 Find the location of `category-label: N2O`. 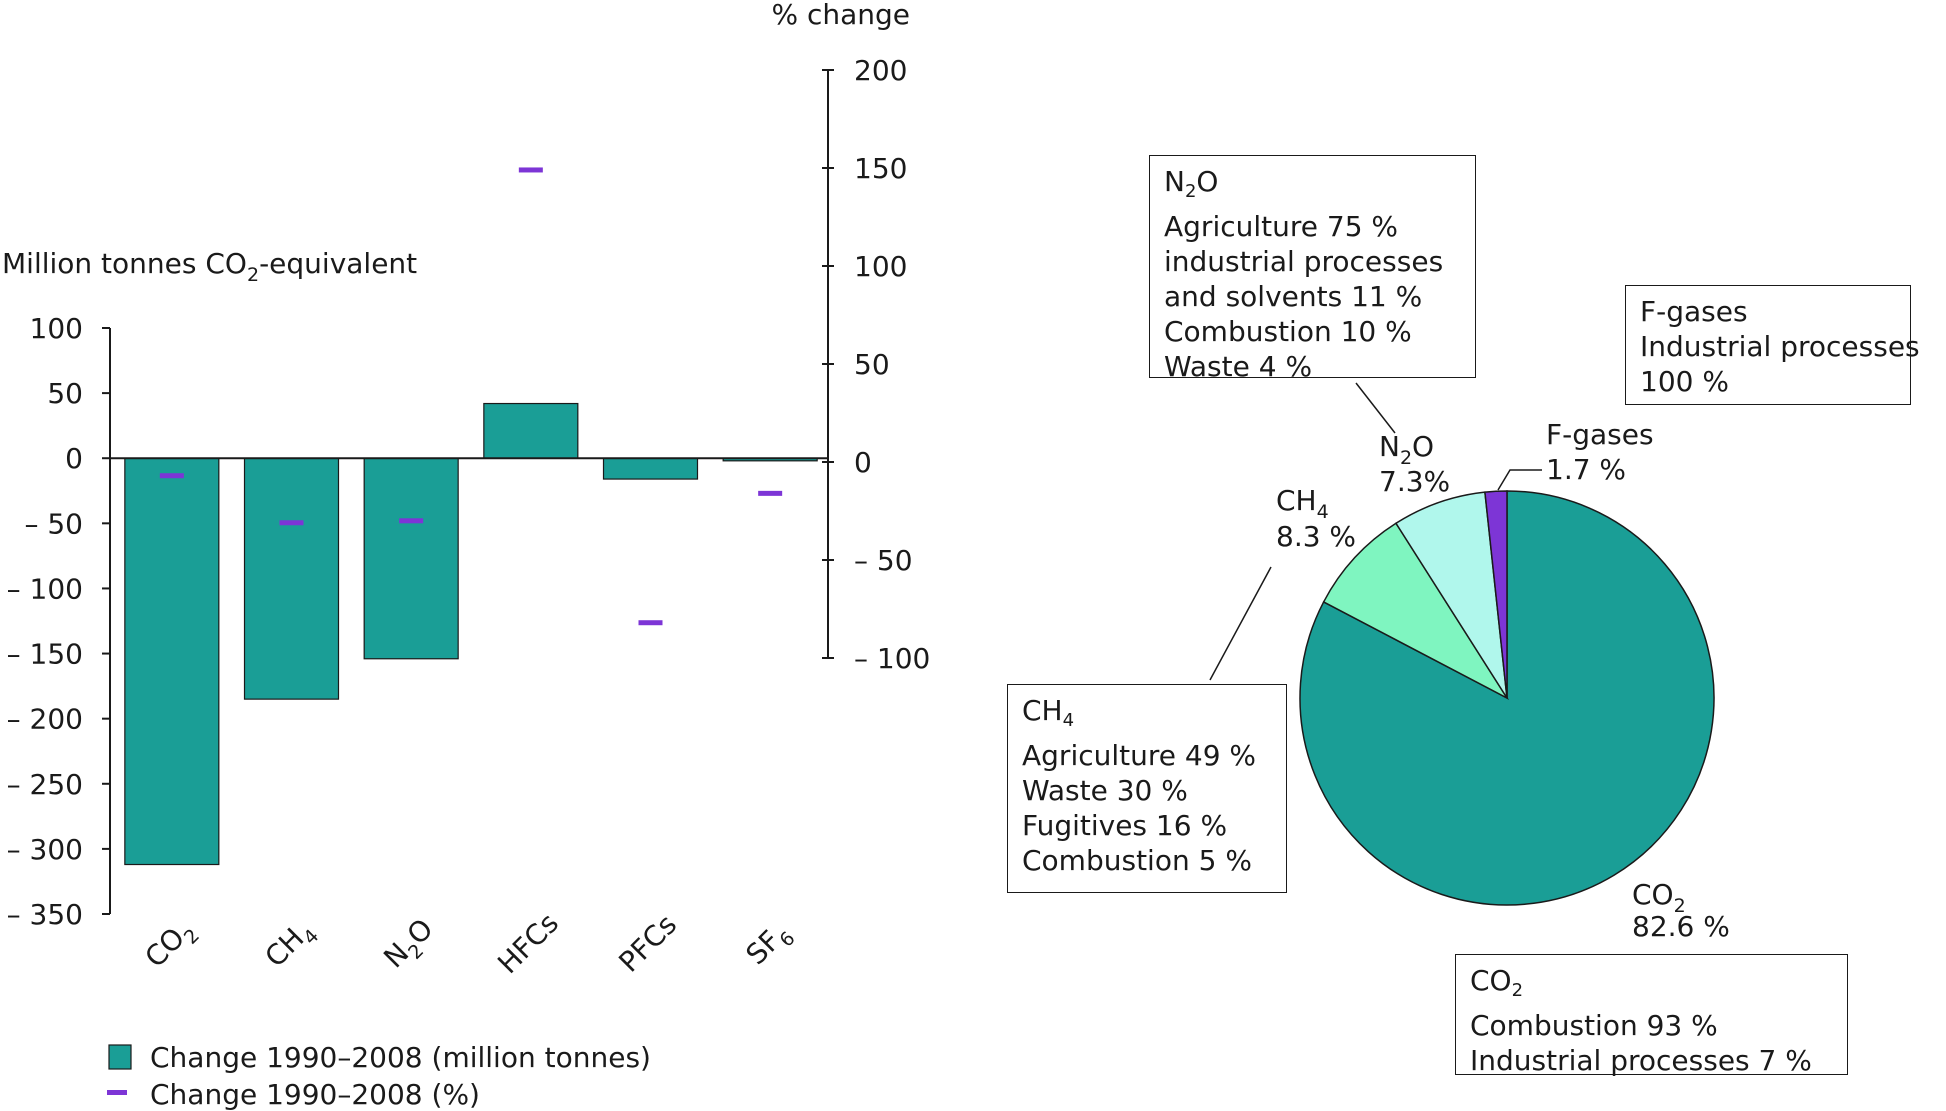

category-label: N2O is located at coordinates (410, 945).